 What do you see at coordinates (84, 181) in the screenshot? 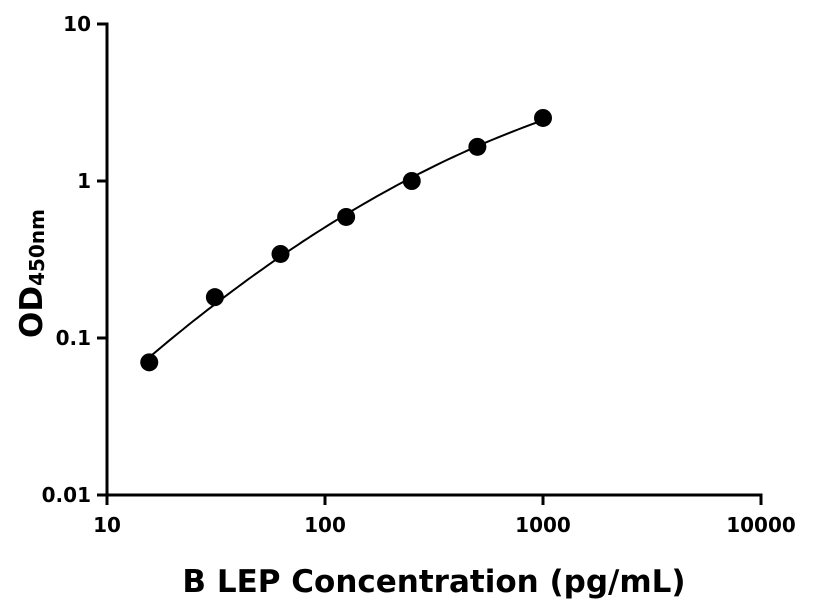
I see `y-tick-label: 1` at bounding box center [84, 181].